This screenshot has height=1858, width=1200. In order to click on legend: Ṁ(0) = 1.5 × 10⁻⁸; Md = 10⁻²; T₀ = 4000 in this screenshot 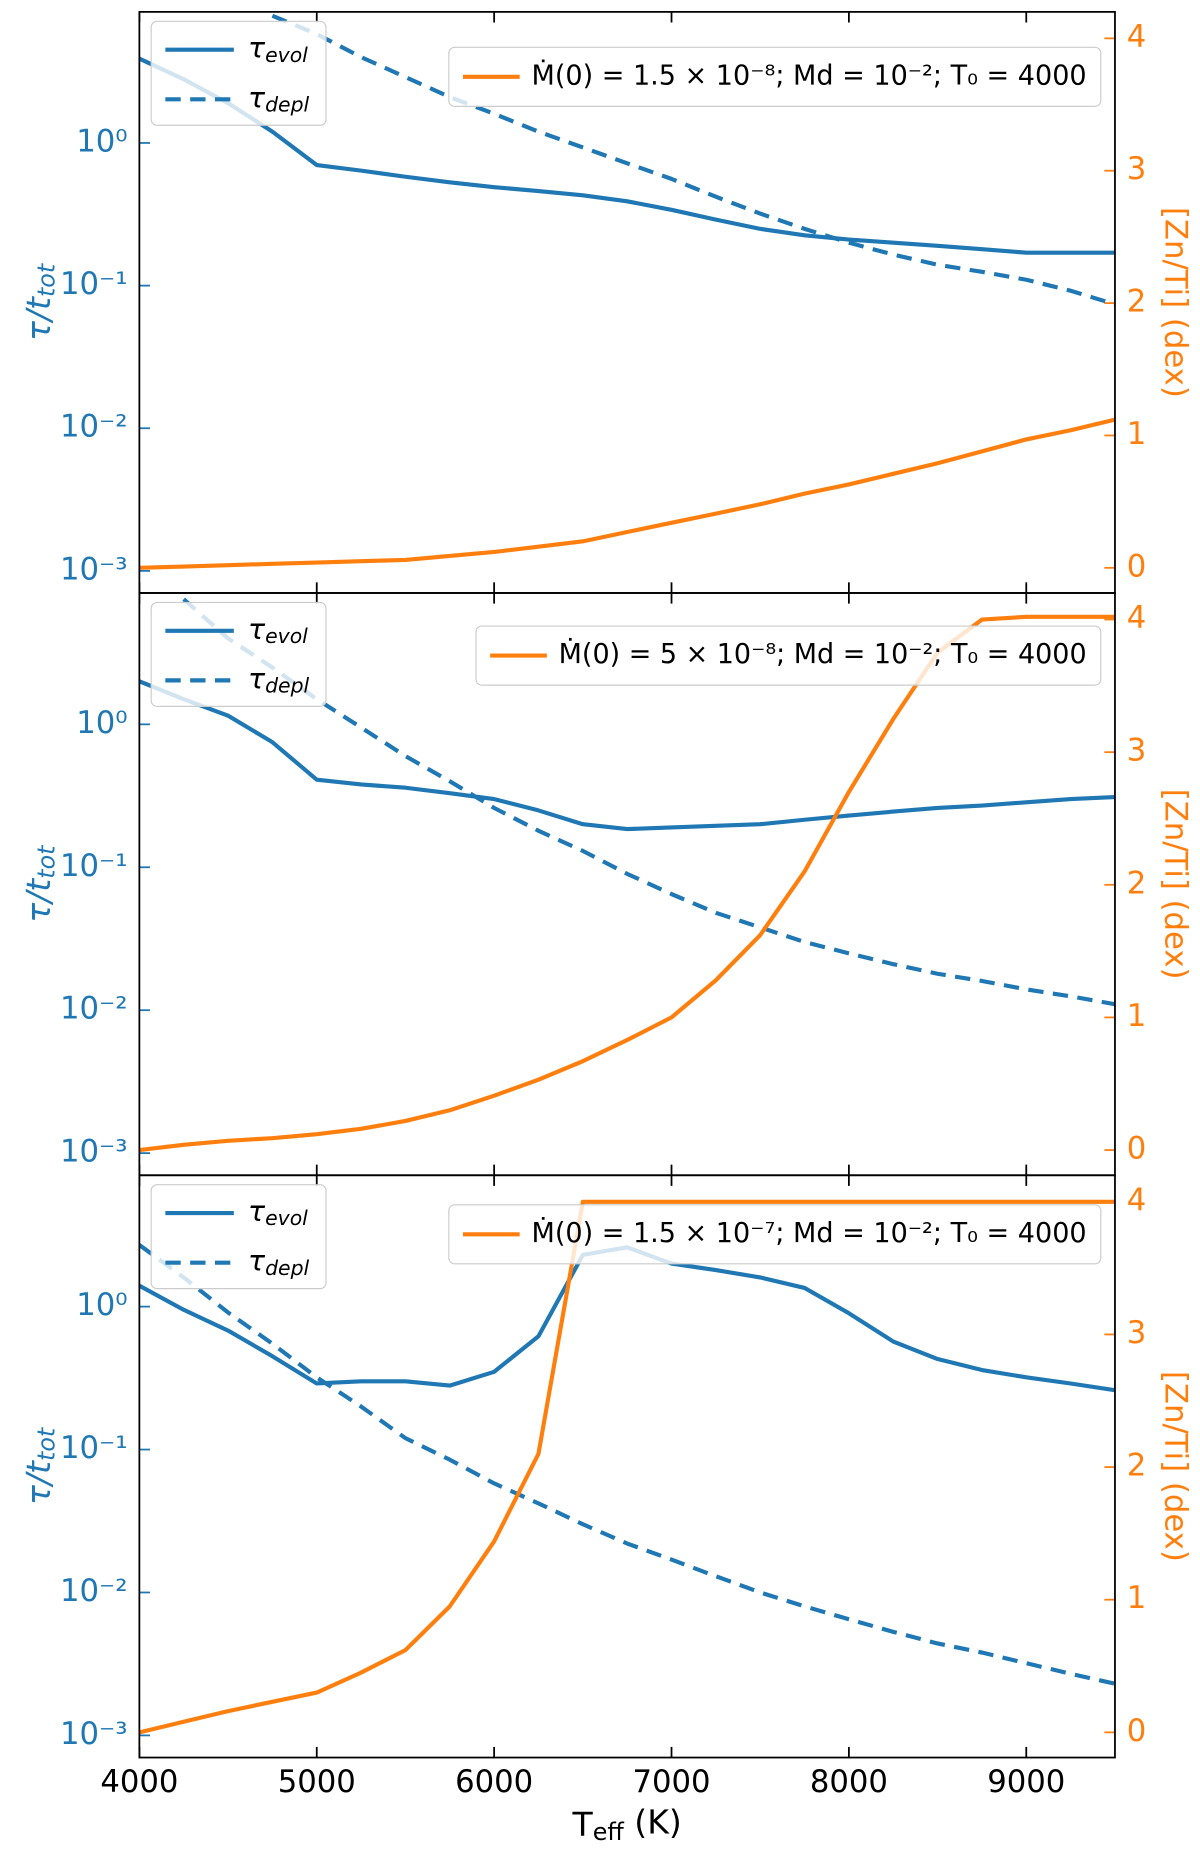, I will do `click(775, 76)`.